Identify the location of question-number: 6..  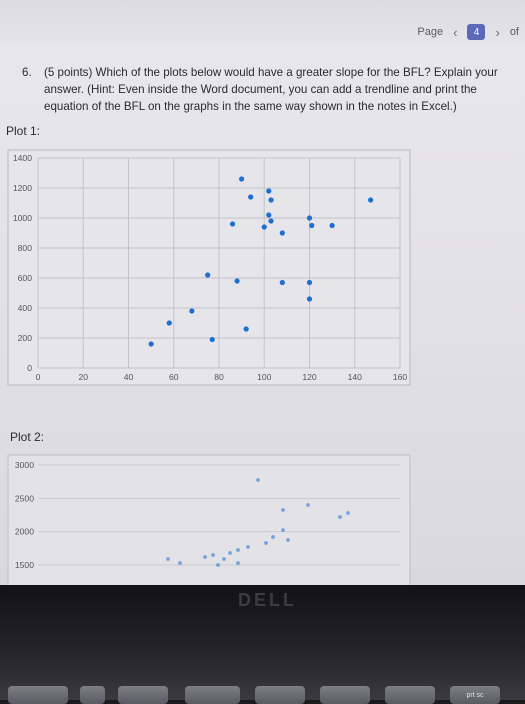
(27, 72).